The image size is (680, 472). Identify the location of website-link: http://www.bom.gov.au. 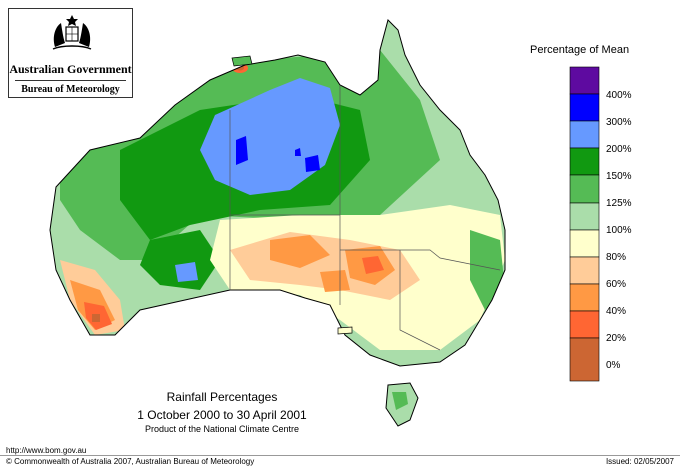
(46, 450).